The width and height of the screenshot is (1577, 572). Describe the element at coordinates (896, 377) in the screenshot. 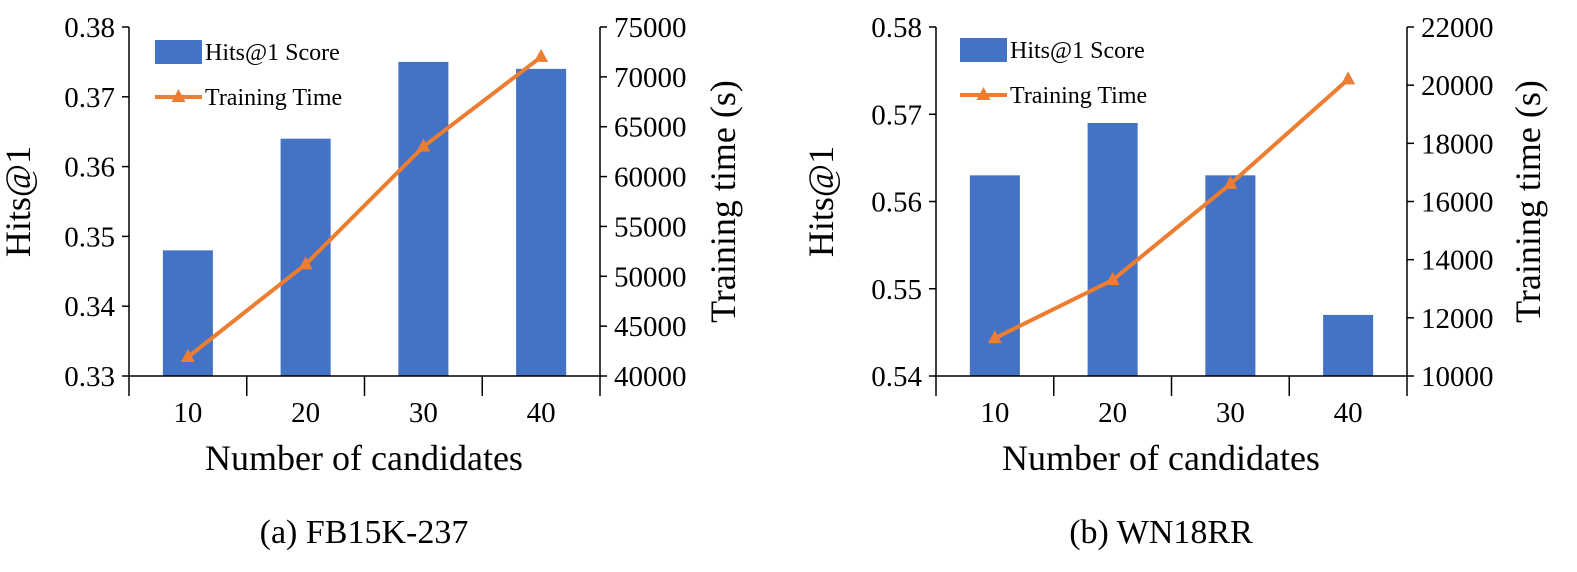

I see `y-tick-label: 0.54` at that location.